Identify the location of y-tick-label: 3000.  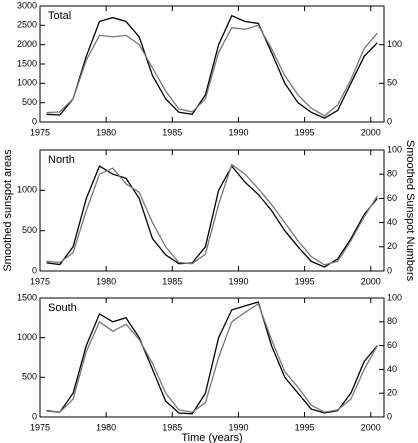
(27, 5).